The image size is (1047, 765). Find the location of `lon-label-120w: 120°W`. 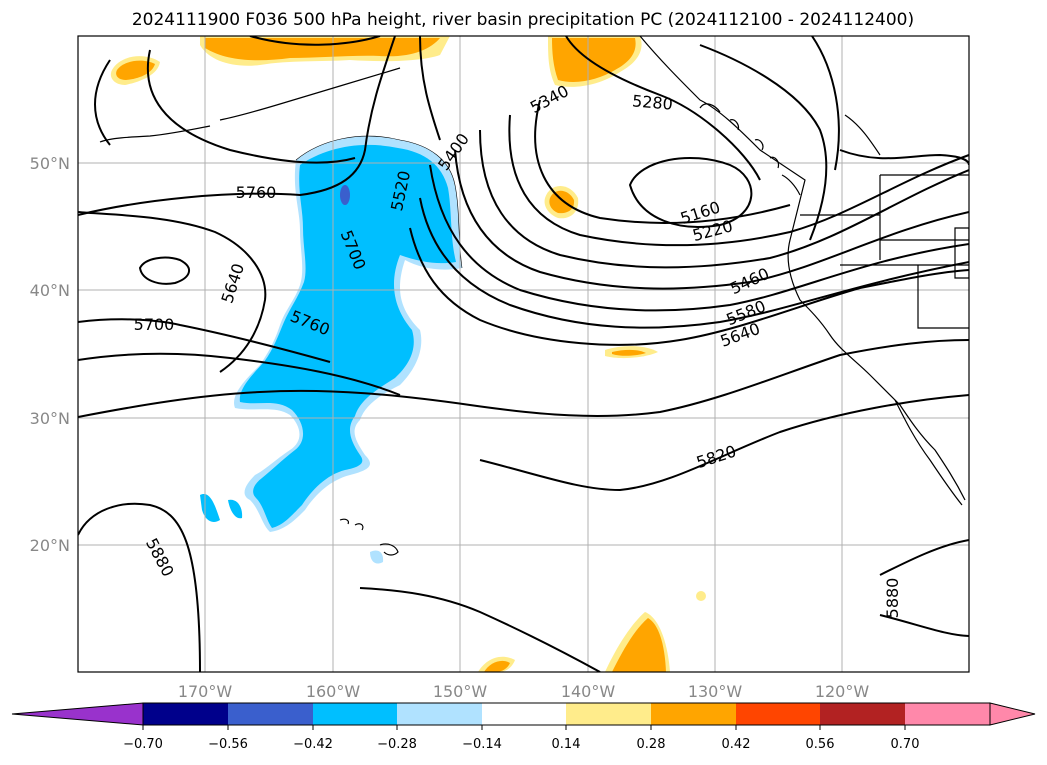

lon-label-120w: 120°W is located at coordinates (842, 691).